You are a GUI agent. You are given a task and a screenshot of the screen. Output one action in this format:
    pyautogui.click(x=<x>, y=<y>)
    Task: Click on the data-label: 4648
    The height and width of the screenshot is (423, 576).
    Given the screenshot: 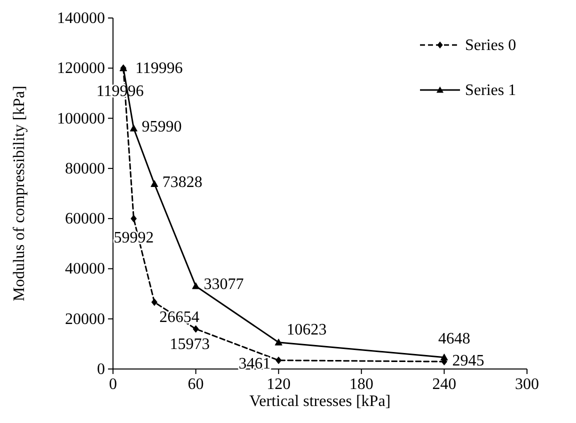 What is the action you would take?
    pyautogui.click(x=454, y=339)
    